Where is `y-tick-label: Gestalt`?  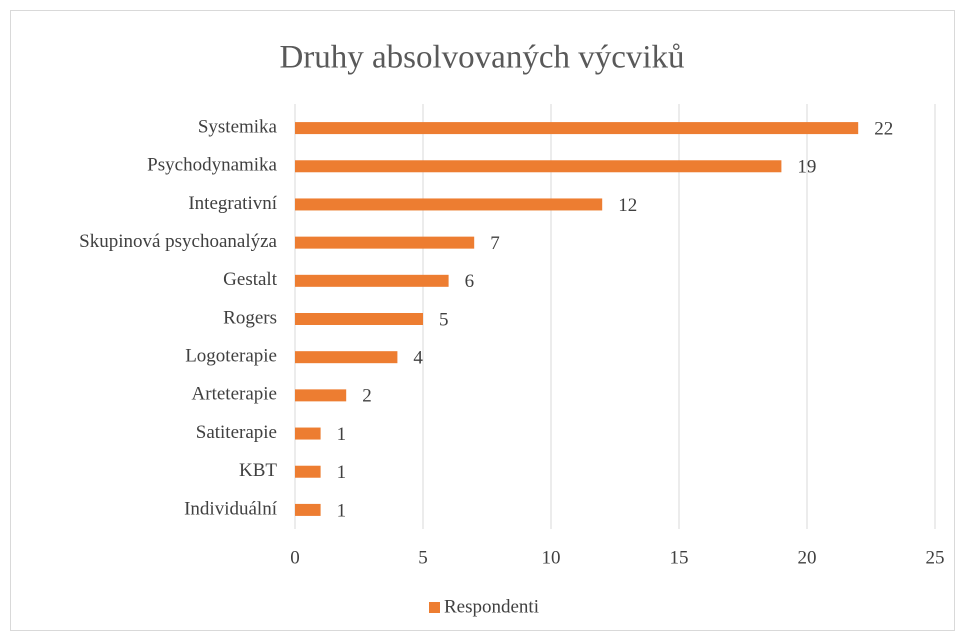
y-tick-label: Gestalt is located at coordinates (250, 279).